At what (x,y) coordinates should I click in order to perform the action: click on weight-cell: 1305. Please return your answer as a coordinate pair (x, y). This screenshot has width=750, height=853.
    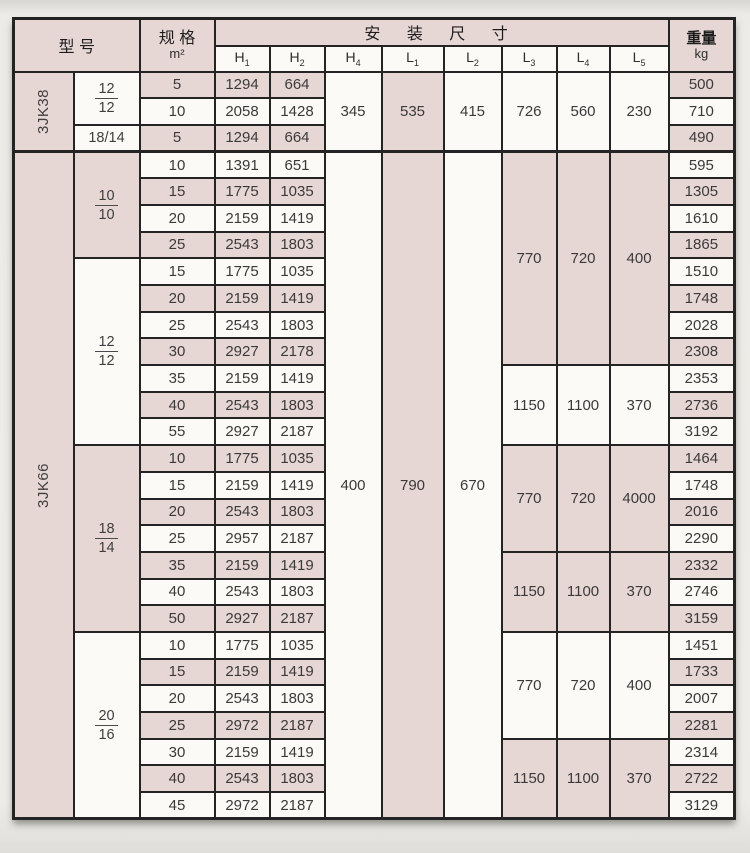
    Looking at the image, I should click on (701, 191).